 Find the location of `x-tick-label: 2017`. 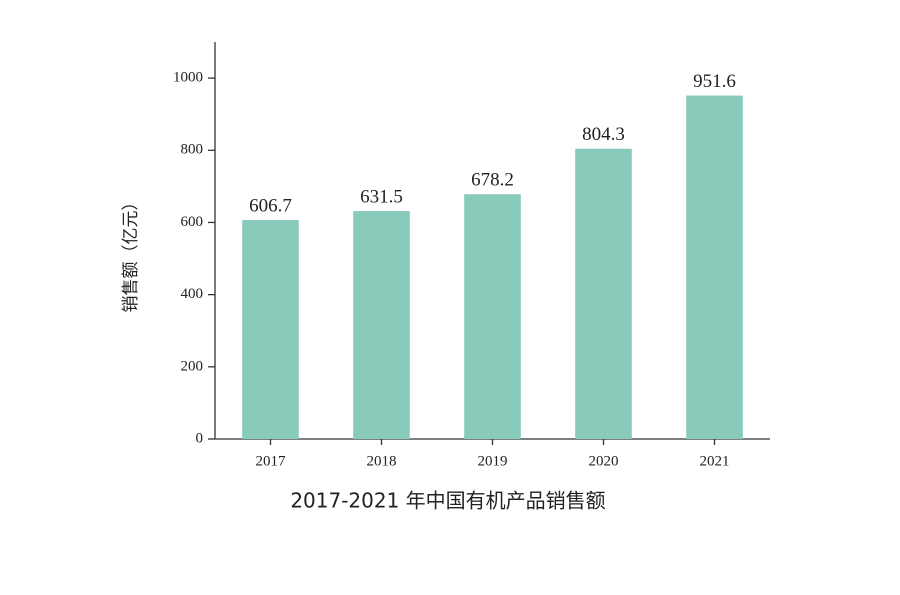

x-tick-label: 2017 is located at coordinates (271, 461).